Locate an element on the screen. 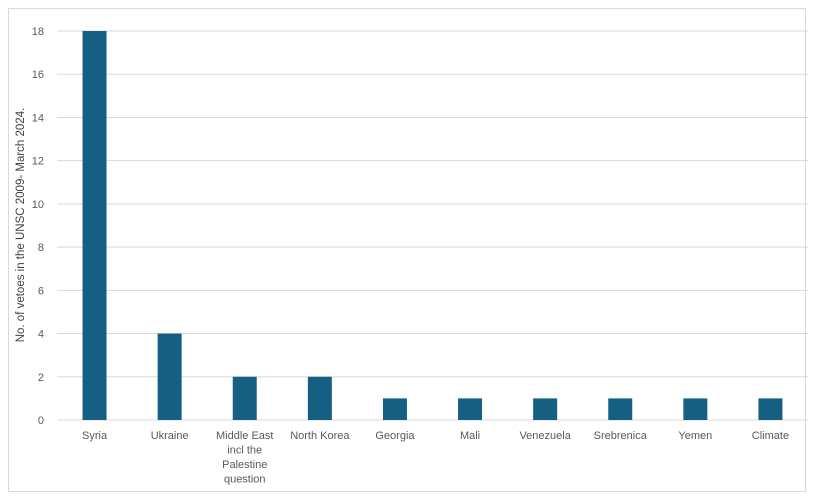 The width and height of the screenshot is (814, 504). y-tick-label: 14 is located at coordinates (38, 118).